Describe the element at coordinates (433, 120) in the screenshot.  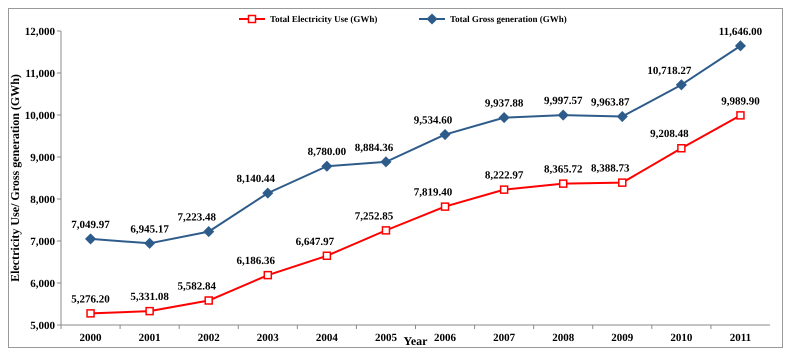
I see `data-label: 9,534.60` at that location.